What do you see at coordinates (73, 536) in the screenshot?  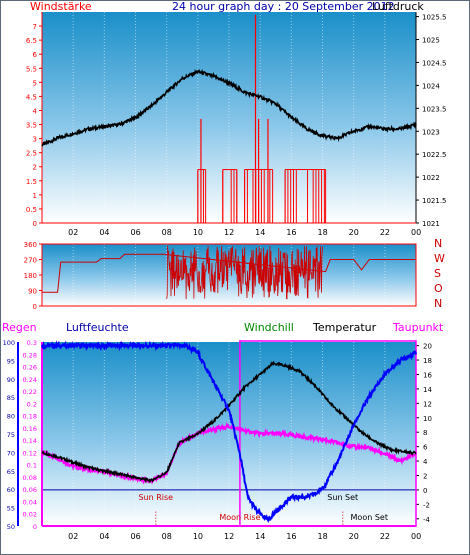 I see `x-tick-label: 02` at bounding box center [73, 536].